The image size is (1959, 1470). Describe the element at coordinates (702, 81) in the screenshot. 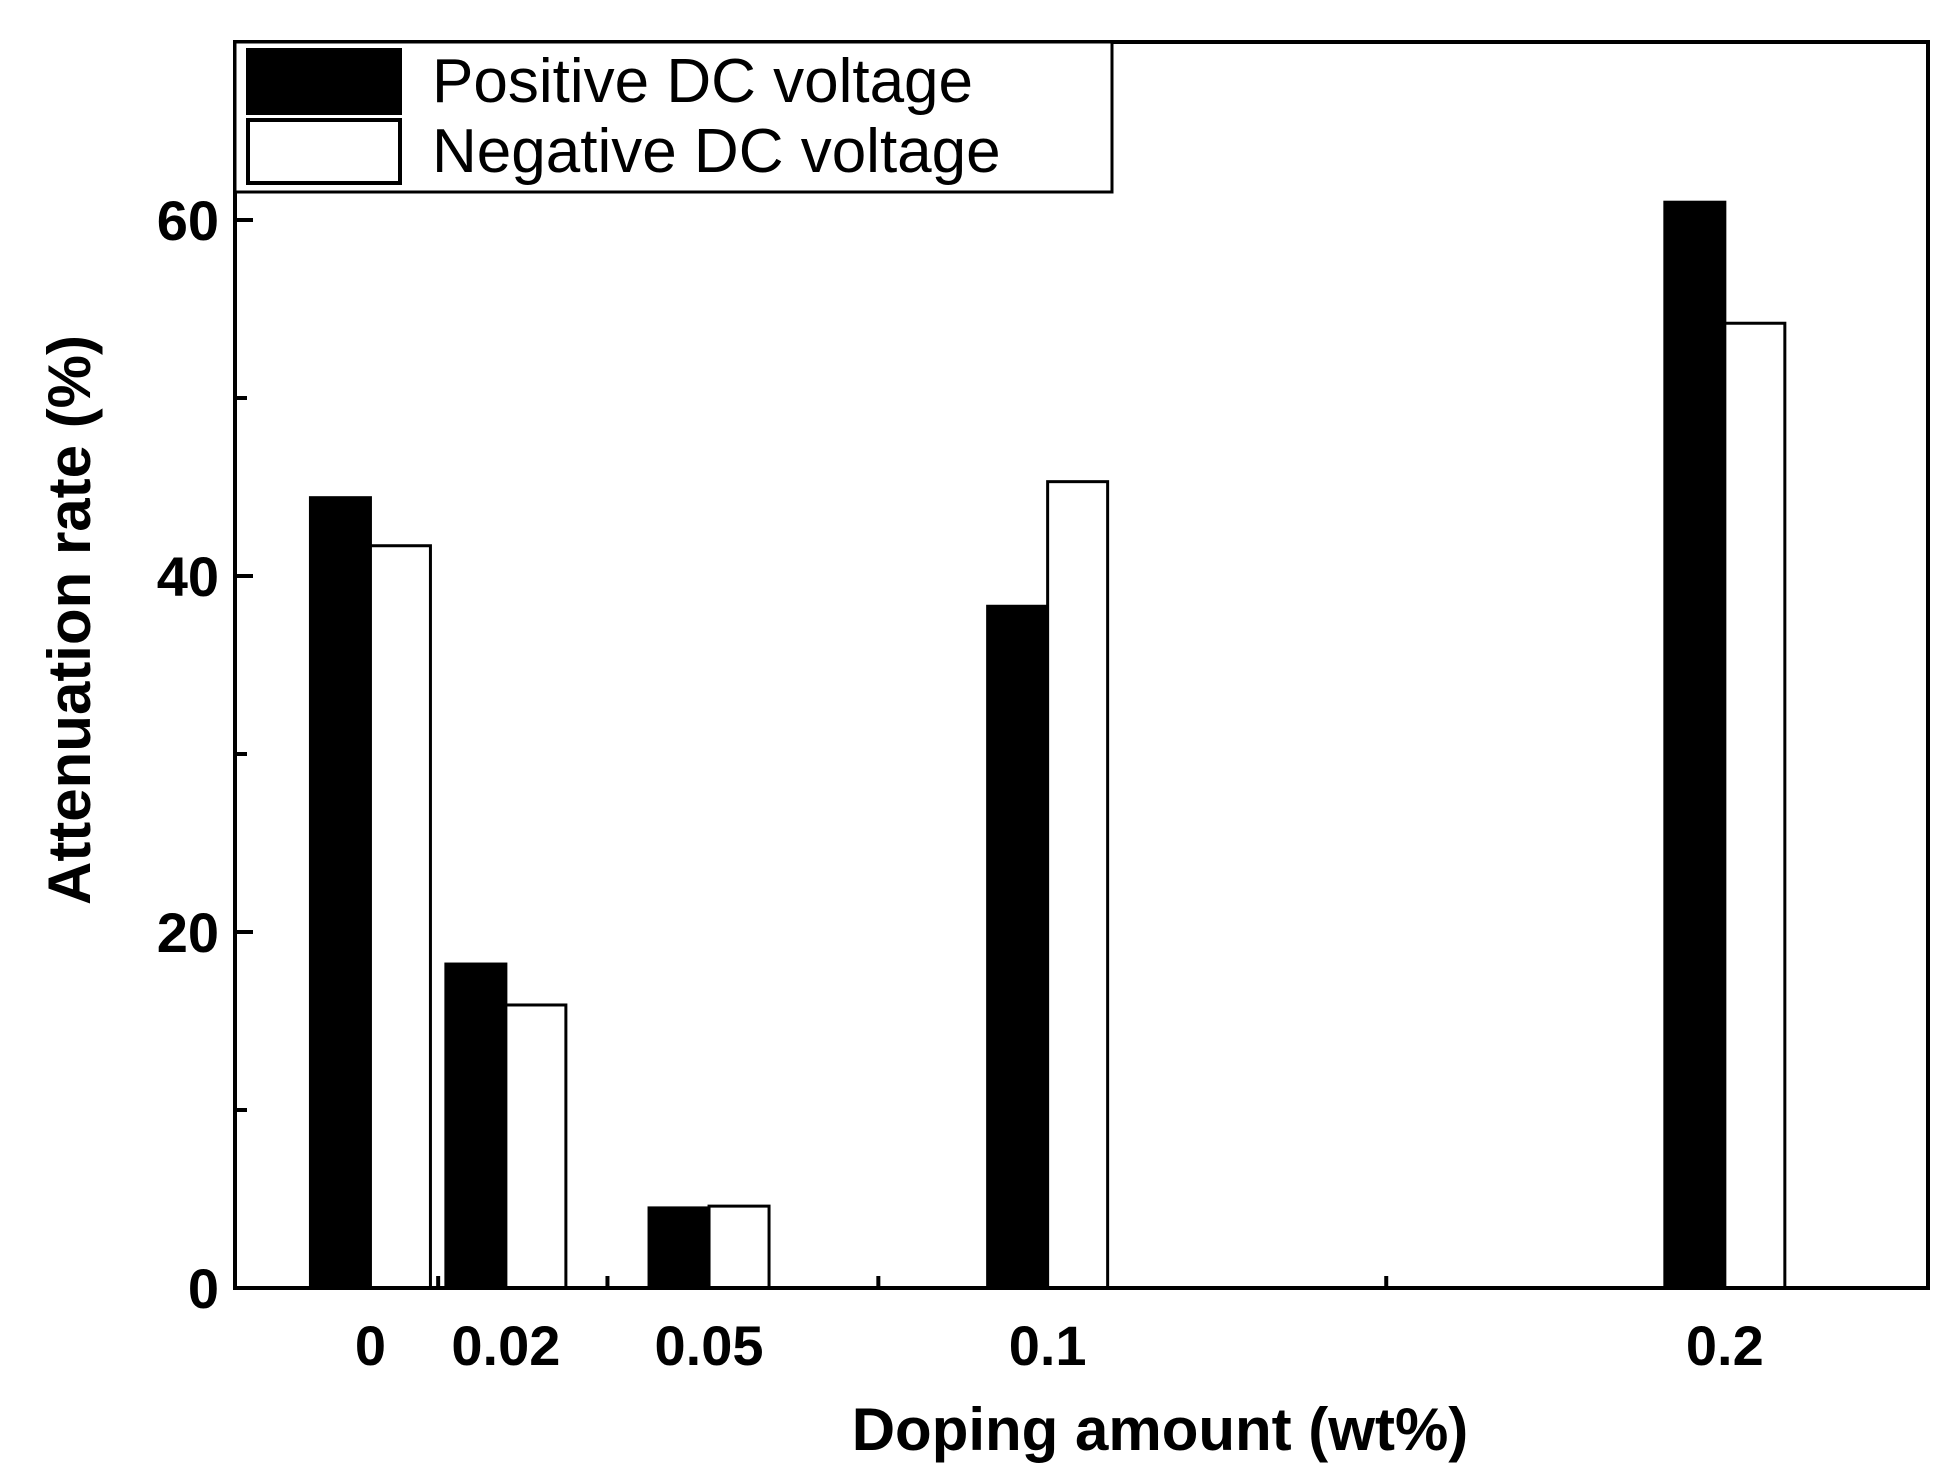

I see `legend-label-positive: Positive DC voltage` at that location.